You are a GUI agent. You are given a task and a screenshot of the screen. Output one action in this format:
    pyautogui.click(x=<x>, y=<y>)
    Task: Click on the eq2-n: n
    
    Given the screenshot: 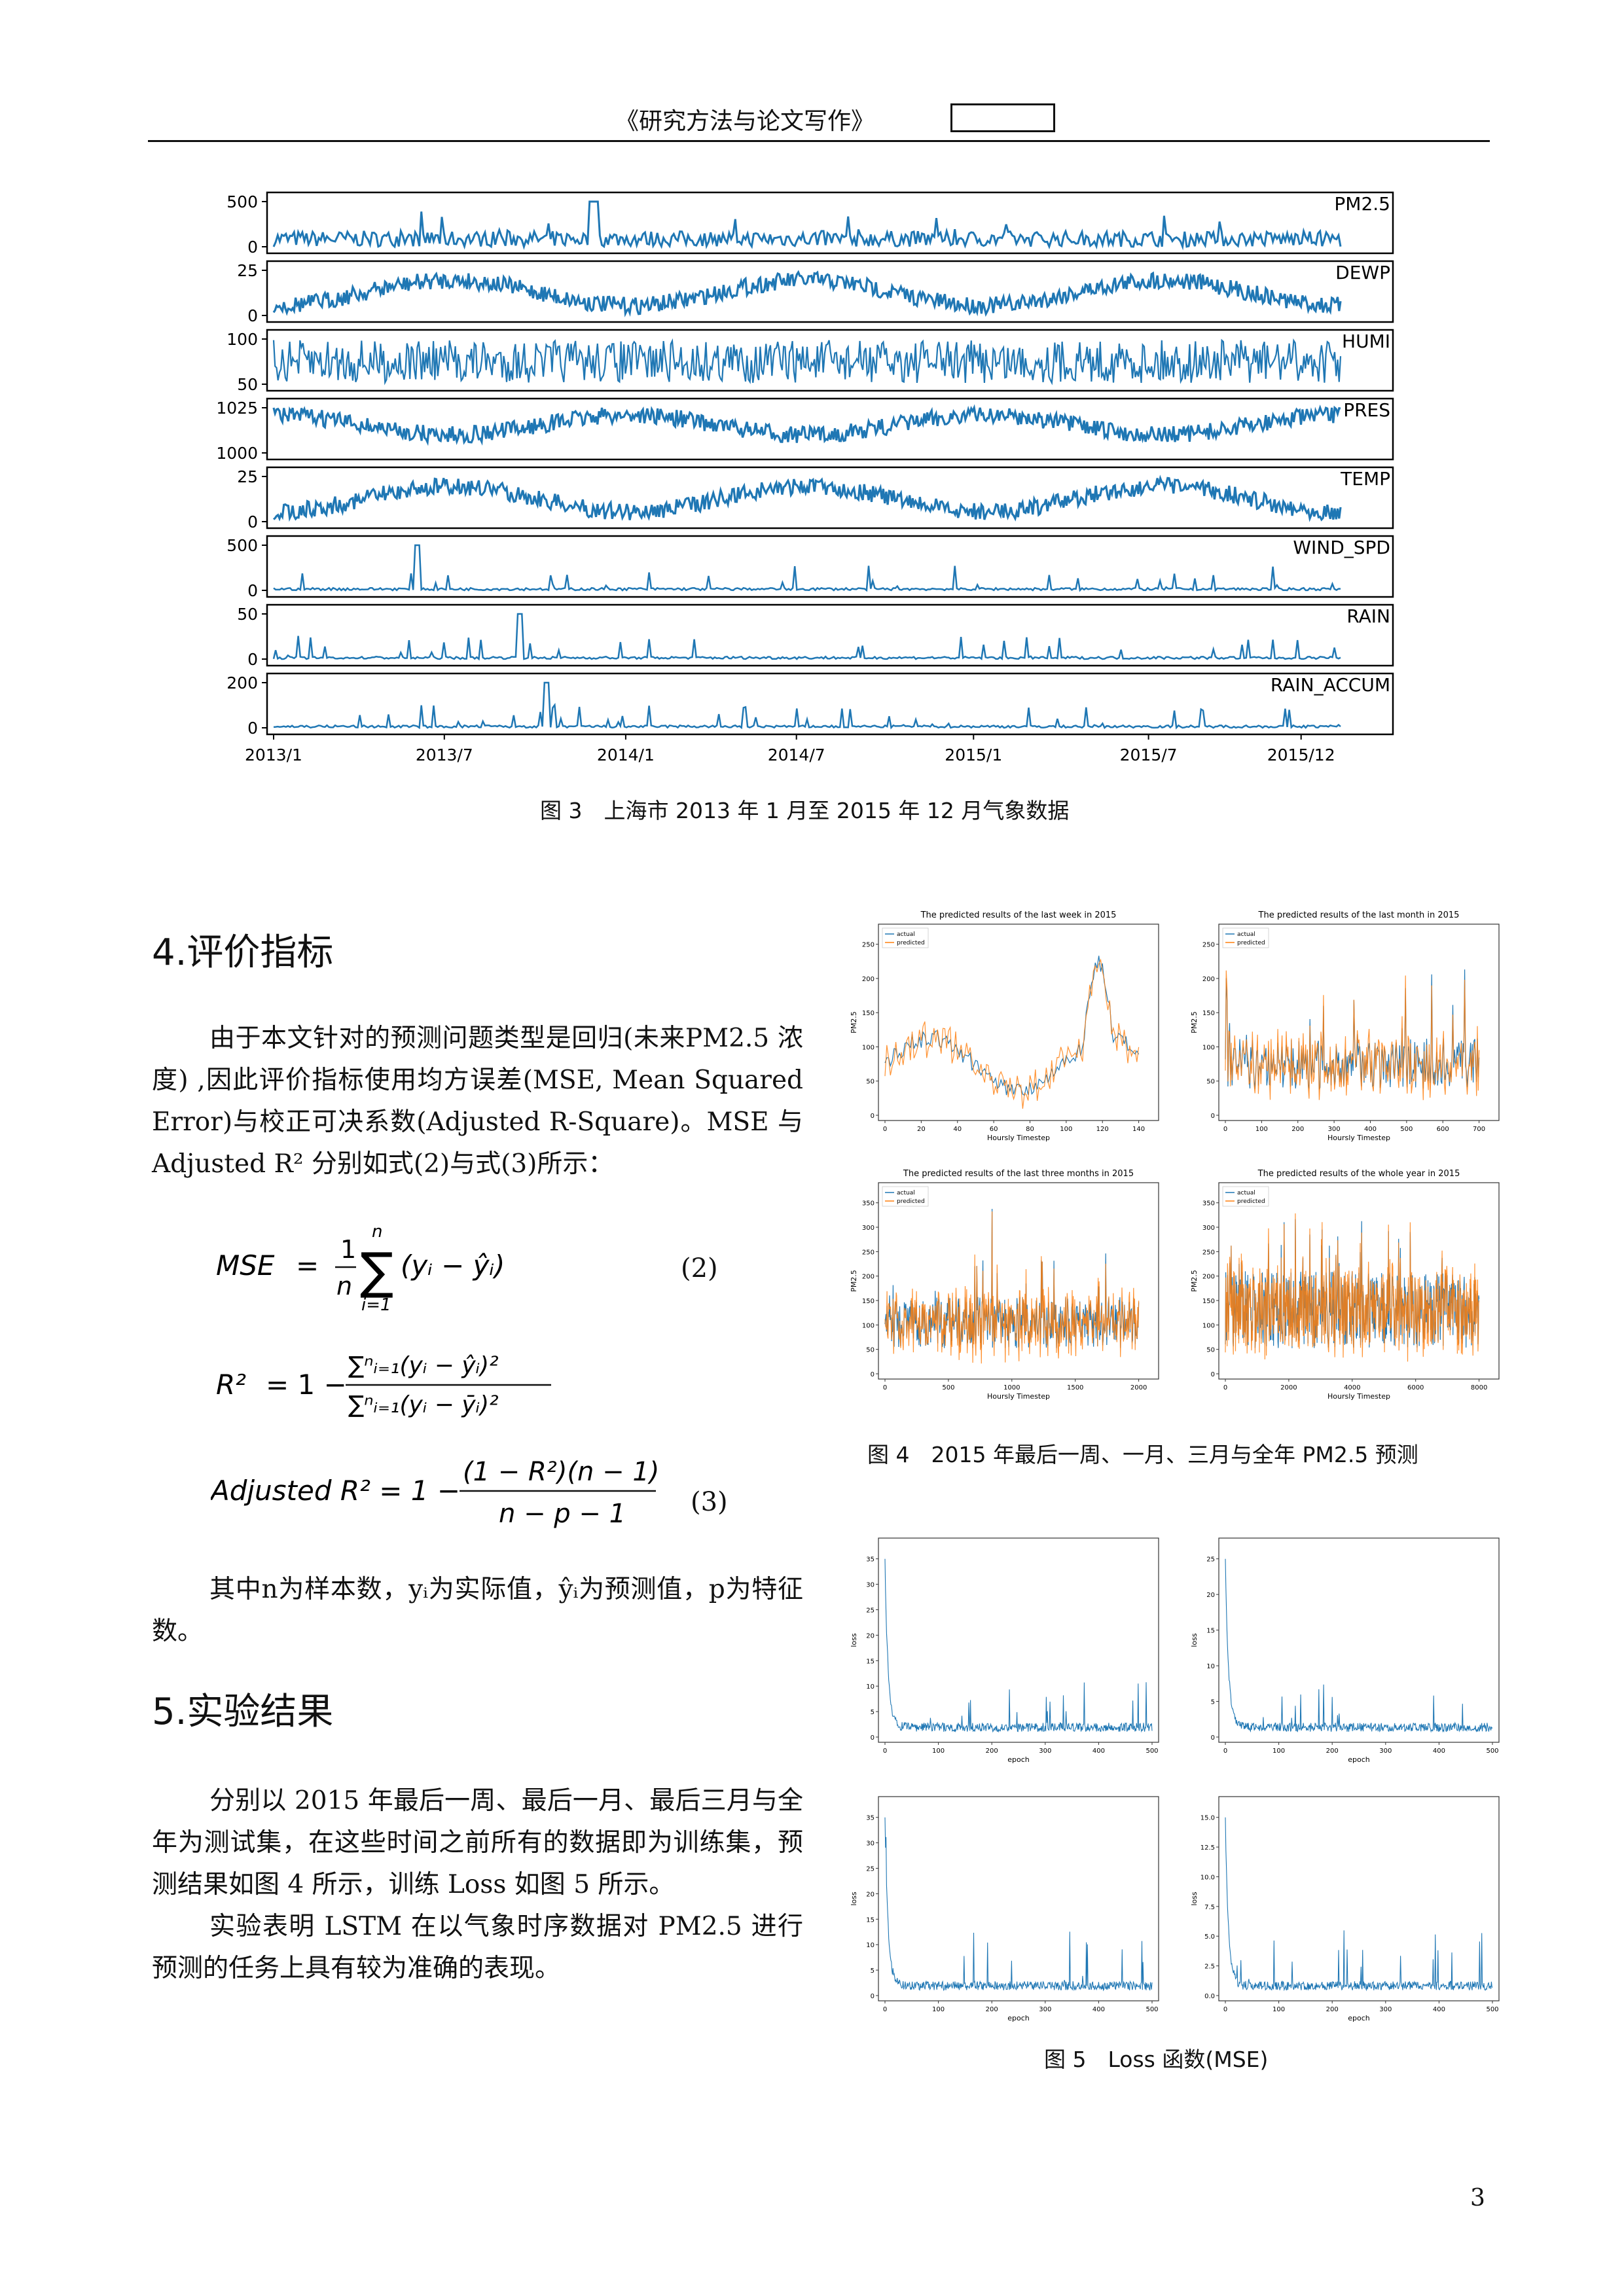 What is the action you would take?
    pyautogui.click(x=344, y=1286)
    